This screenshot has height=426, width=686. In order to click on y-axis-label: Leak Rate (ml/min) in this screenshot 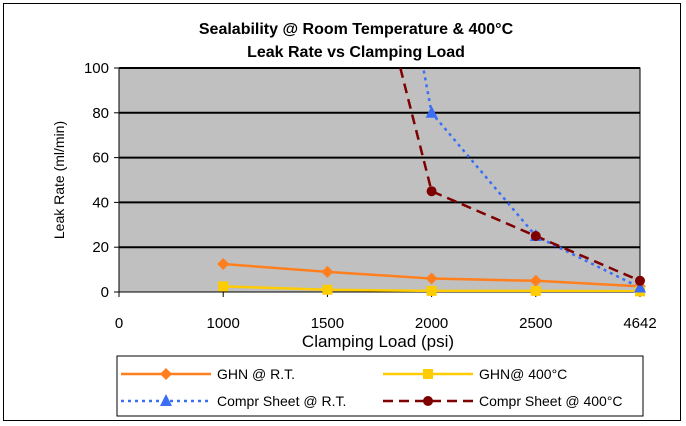, I will do `click(59, 180)`.